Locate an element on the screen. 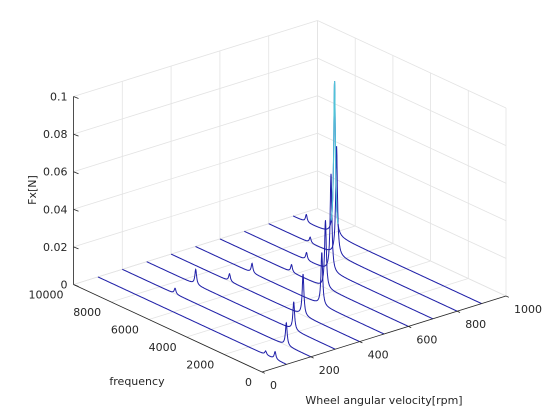  z-axis-title: Fx[N] is located at coordinates (32, 190).